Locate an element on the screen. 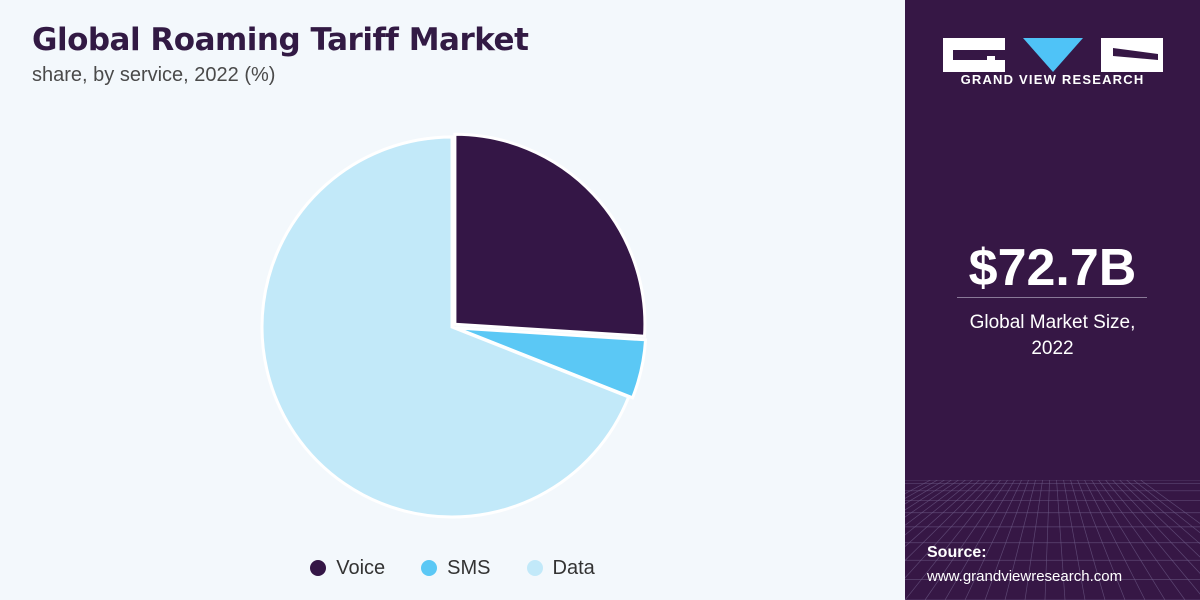 The width and height of the screenshot is (1200, 600). chart-subtitle: share, by service, 2022 (%) is located at coordinates (154, 75).